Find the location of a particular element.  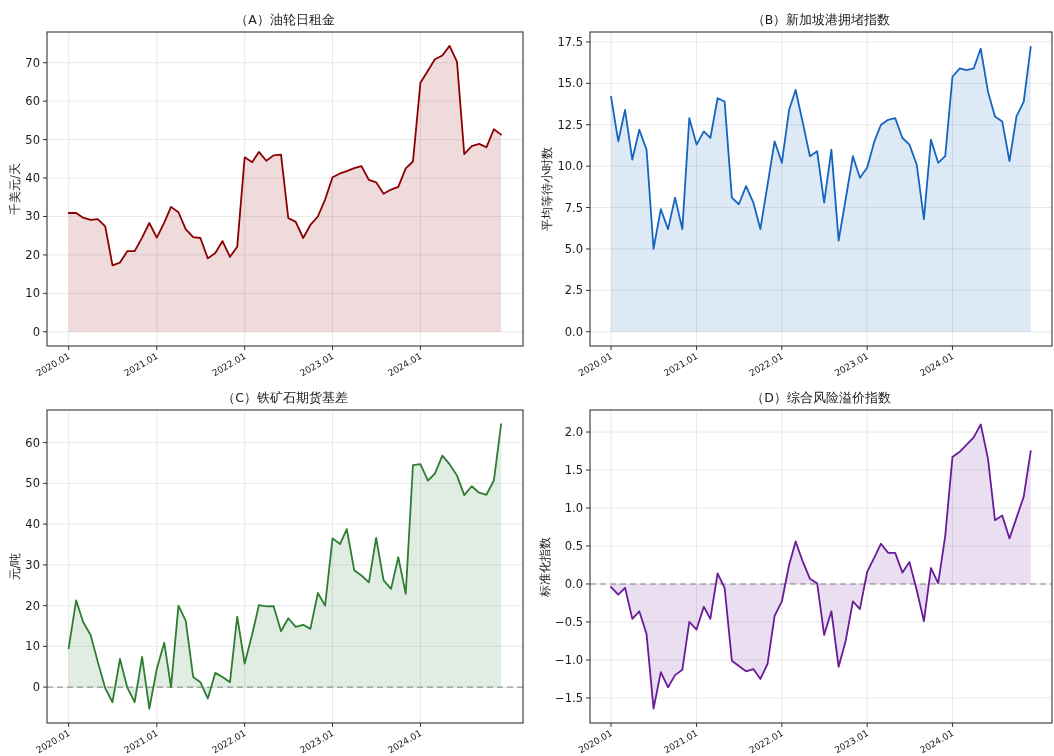

y-tick-label: 0.5 is located at coordinates (573, 545).